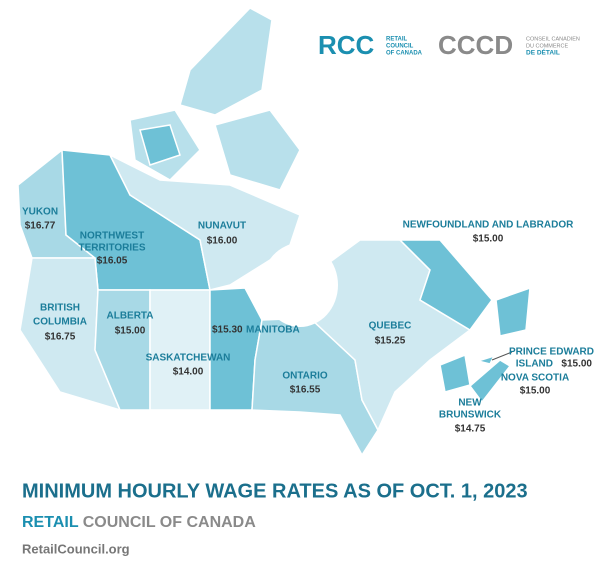 This screenshot has height=564, width=599. I want to click on logo-text: CONSEIL CANADIEN, so click(553, 39).